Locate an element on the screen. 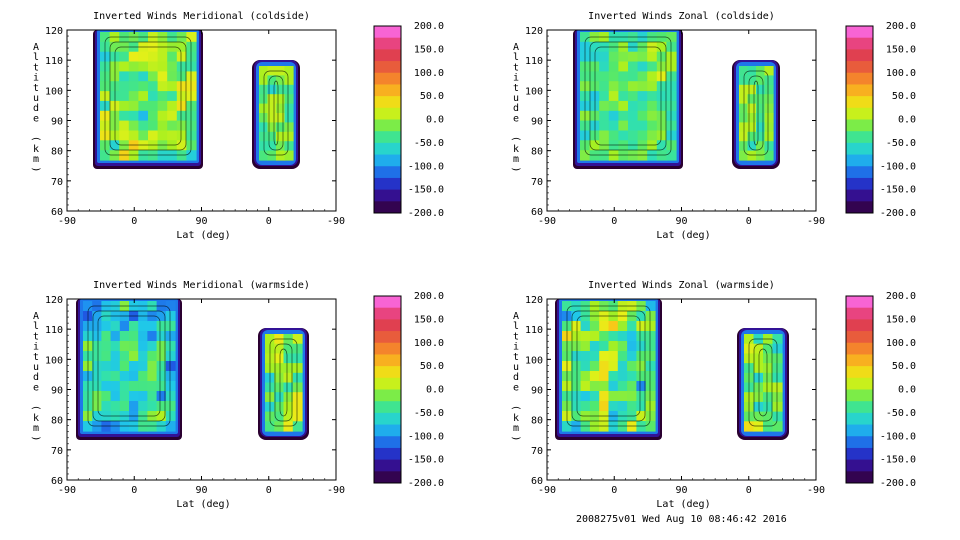 Image resolution: width=960 pixels, height=540 pixels. colorbar-tick-label: 150.0 is located at coordinates (901, 49).